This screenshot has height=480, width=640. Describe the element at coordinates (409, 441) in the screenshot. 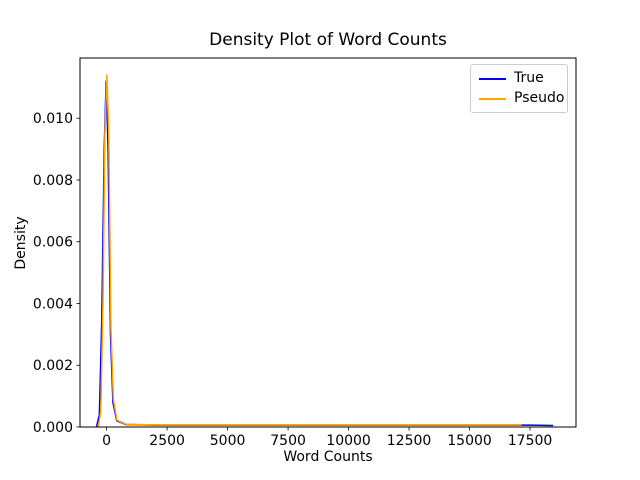

I see `x-tick-label: 12500` at that location.